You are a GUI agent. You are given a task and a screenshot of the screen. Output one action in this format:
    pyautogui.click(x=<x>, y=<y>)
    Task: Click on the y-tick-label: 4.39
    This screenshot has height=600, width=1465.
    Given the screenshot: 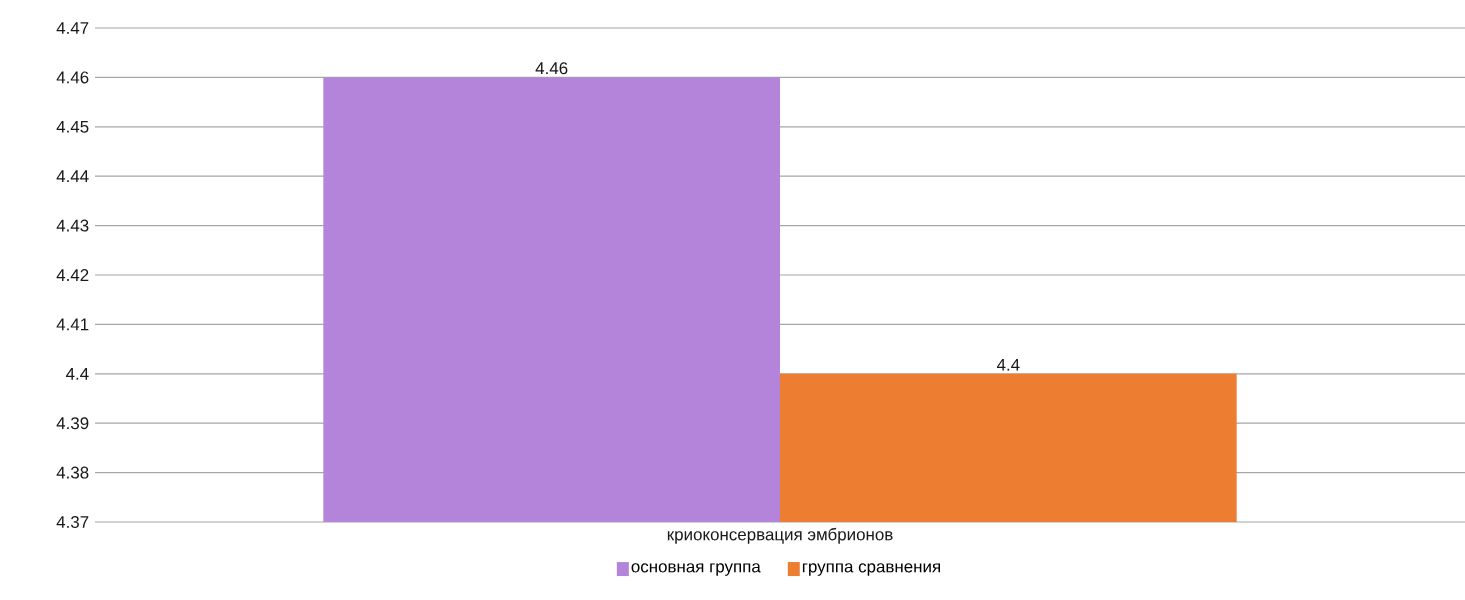 What is the action you would take?
    pyautogui.click(x=72, y=423)
    